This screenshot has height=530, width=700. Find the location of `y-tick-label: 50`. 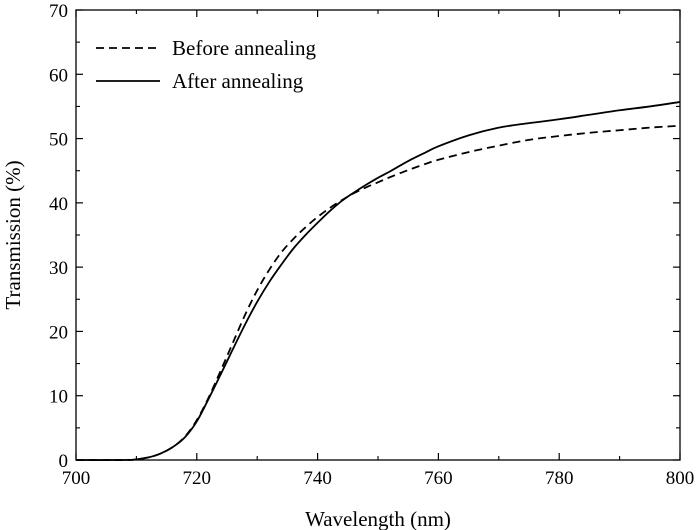

y-tick-label: 50 is located at coordinates (58, 140).